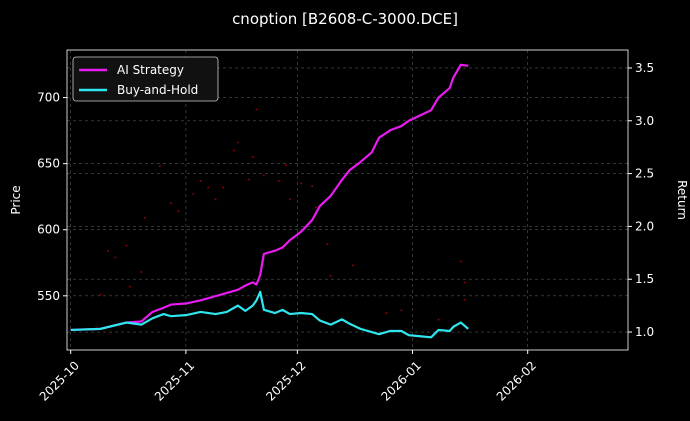 The width and height of the screenshot is (690, 421). I want to click on y2-tick-label: 2.0, so click(644, 226).